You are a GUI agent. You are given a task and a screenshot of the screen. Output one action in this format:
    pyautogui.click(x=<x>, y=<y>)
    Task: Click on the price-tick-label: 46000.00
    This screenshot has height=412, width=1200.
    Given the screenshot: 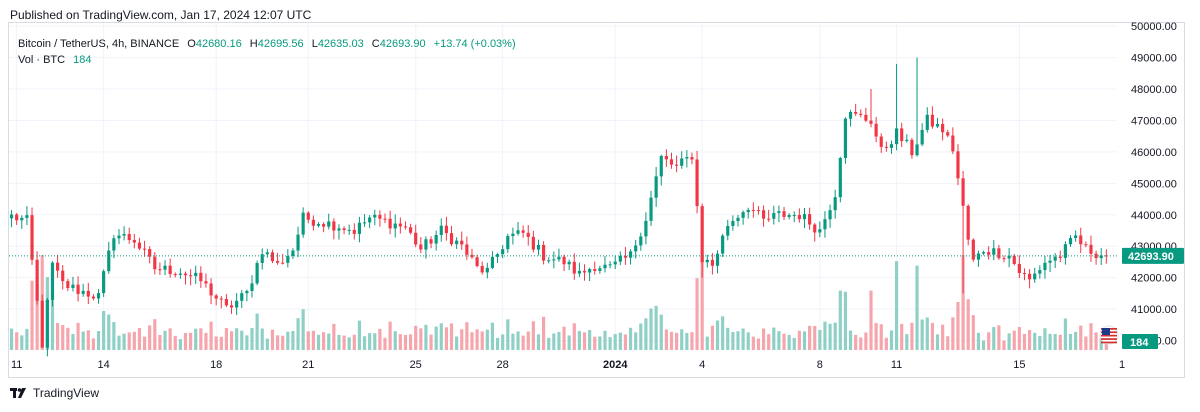 What is the action you would take?
    pyautogui.click(x=1154, y=153)
    